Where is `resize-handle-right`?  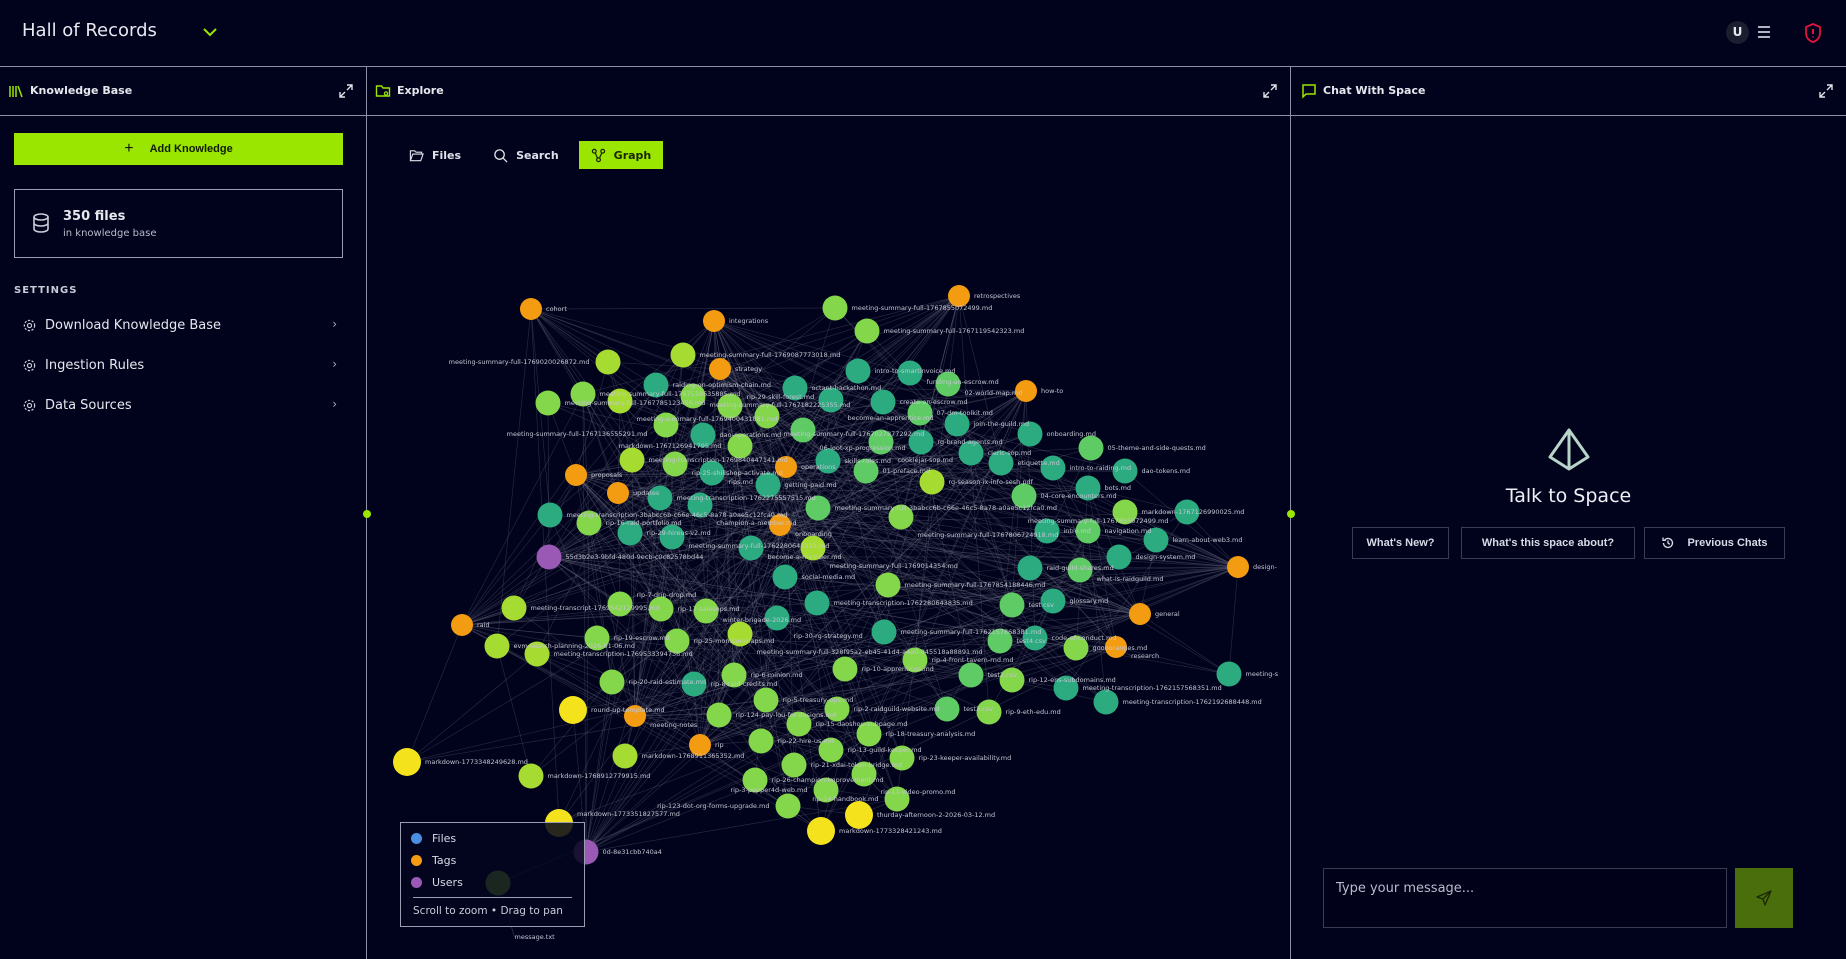 resize-handle-right is located at coordinates (1291, 514).